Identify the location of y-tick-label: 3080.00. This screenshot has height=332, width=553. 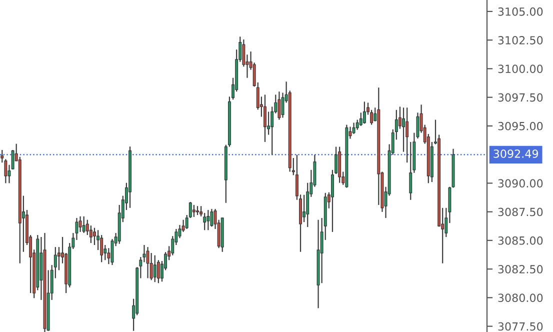
(520, 298).